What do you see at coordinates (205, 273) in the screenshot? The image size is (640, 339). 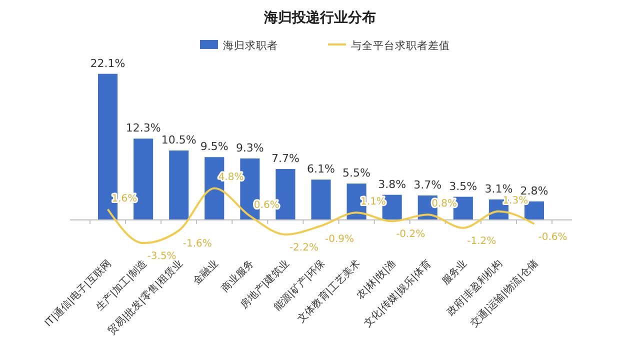 I see `x-tick-label: 金融业` at bounding box center [205, 273].